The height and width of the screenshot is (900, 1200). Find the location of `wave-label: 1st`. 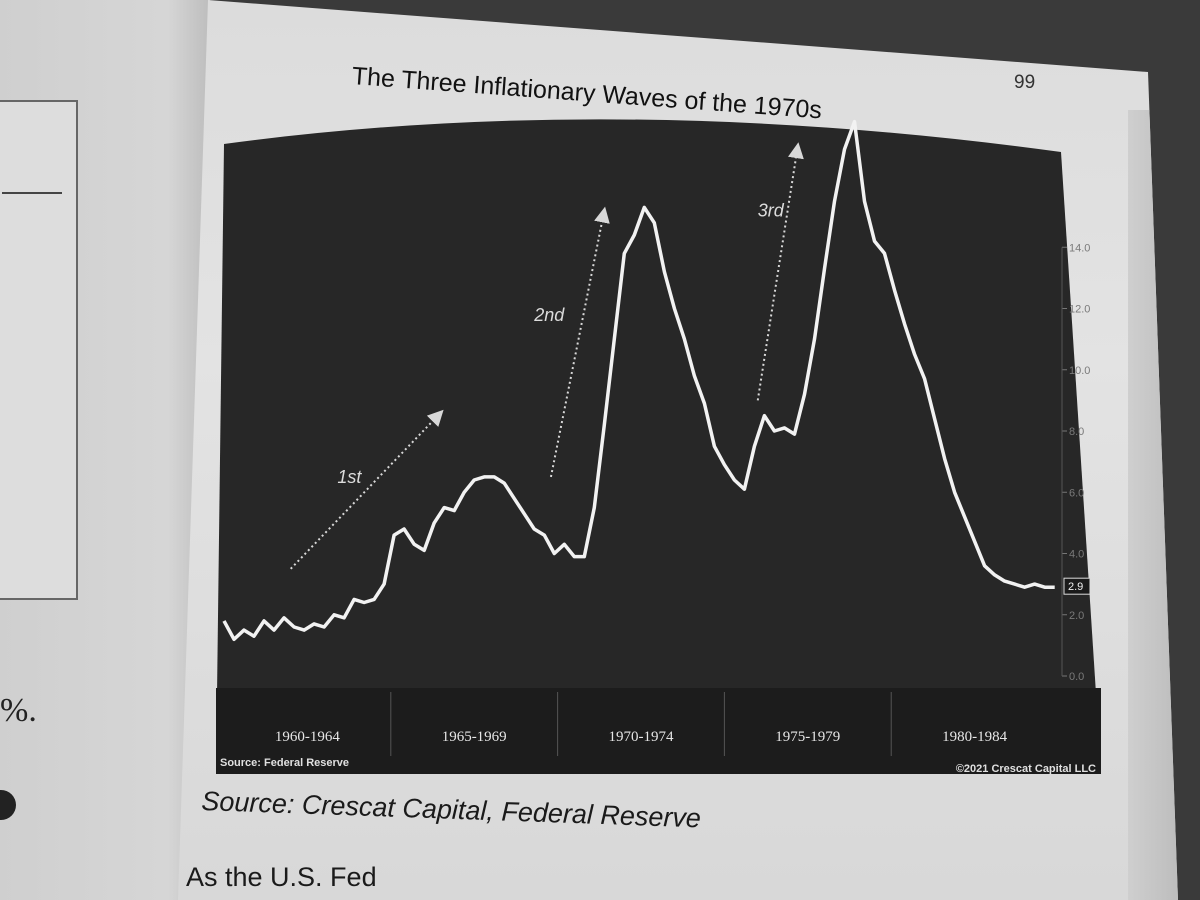

wave-label: 1st is located at coordinates (349, 477).